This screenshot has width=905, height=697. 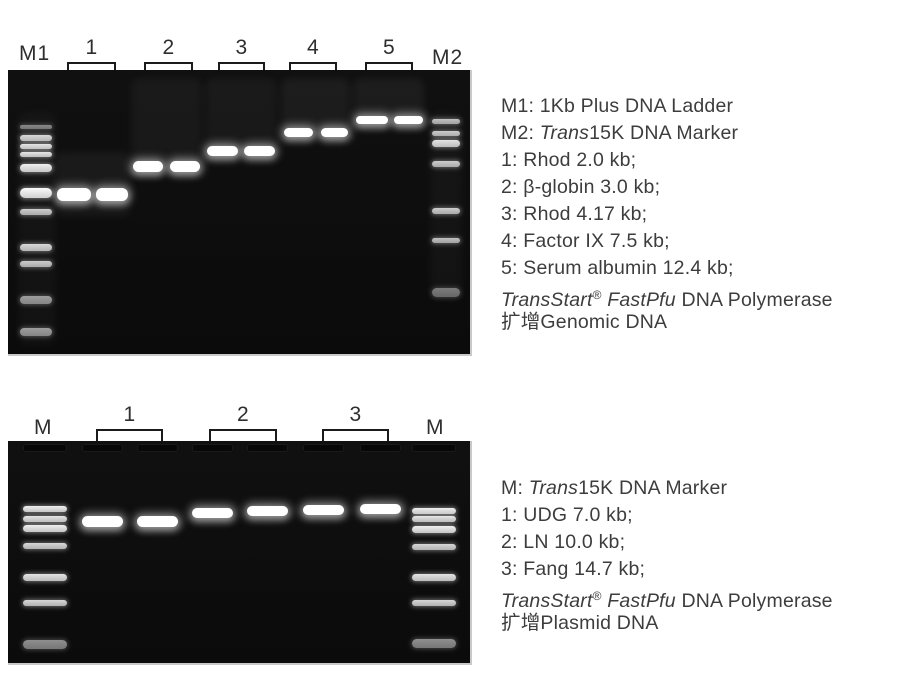 What do you see at coordinates (435, 427) in the screenshot?
I see `lane-marker-label-m-right: M` at bounding box center [435, 427].